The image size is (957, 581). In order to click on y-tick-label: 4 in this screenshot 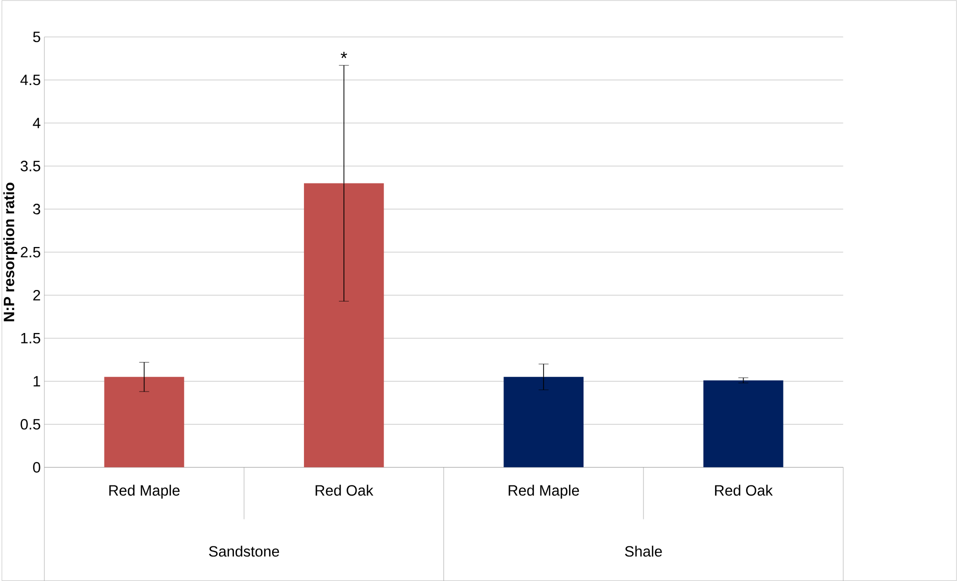, I will do `click(36, 123)`.